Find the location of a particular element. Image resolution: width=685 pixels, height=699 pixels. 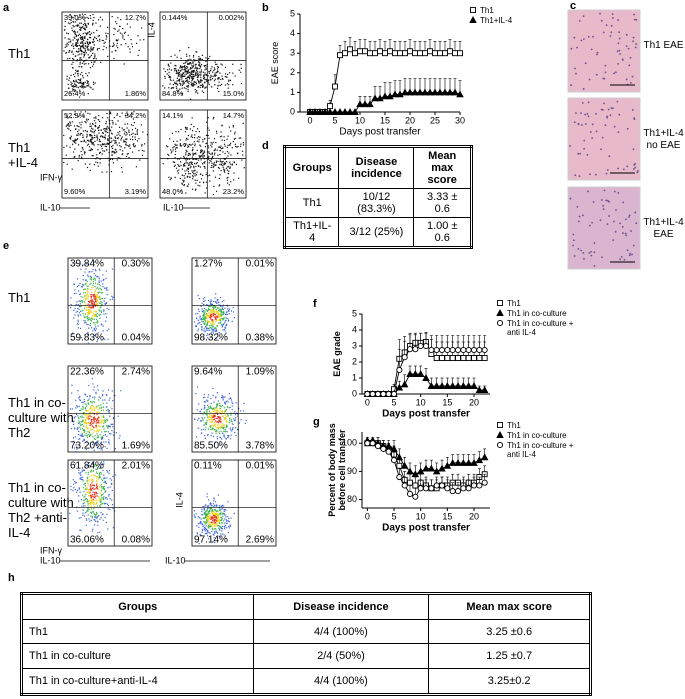

quadrant-percent: 34.2% is located at coordinates (136, 115).